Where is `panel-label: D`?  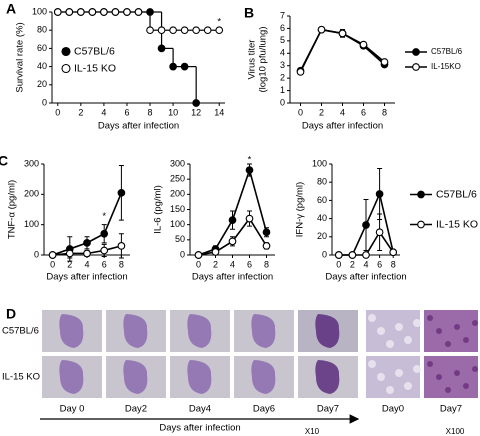
panel-label: D is located at coordinates (11, 314).